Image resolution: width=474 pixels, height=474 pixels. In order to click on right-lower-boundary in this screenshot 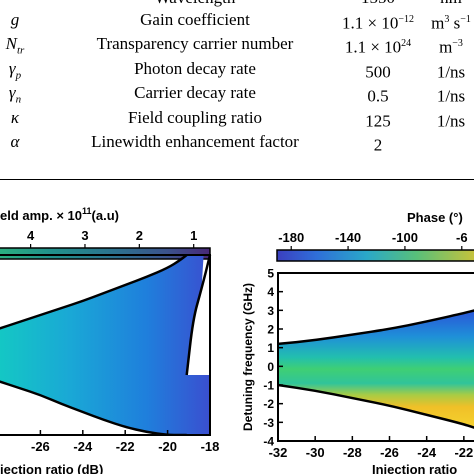, I will do `click(375, 406)`.